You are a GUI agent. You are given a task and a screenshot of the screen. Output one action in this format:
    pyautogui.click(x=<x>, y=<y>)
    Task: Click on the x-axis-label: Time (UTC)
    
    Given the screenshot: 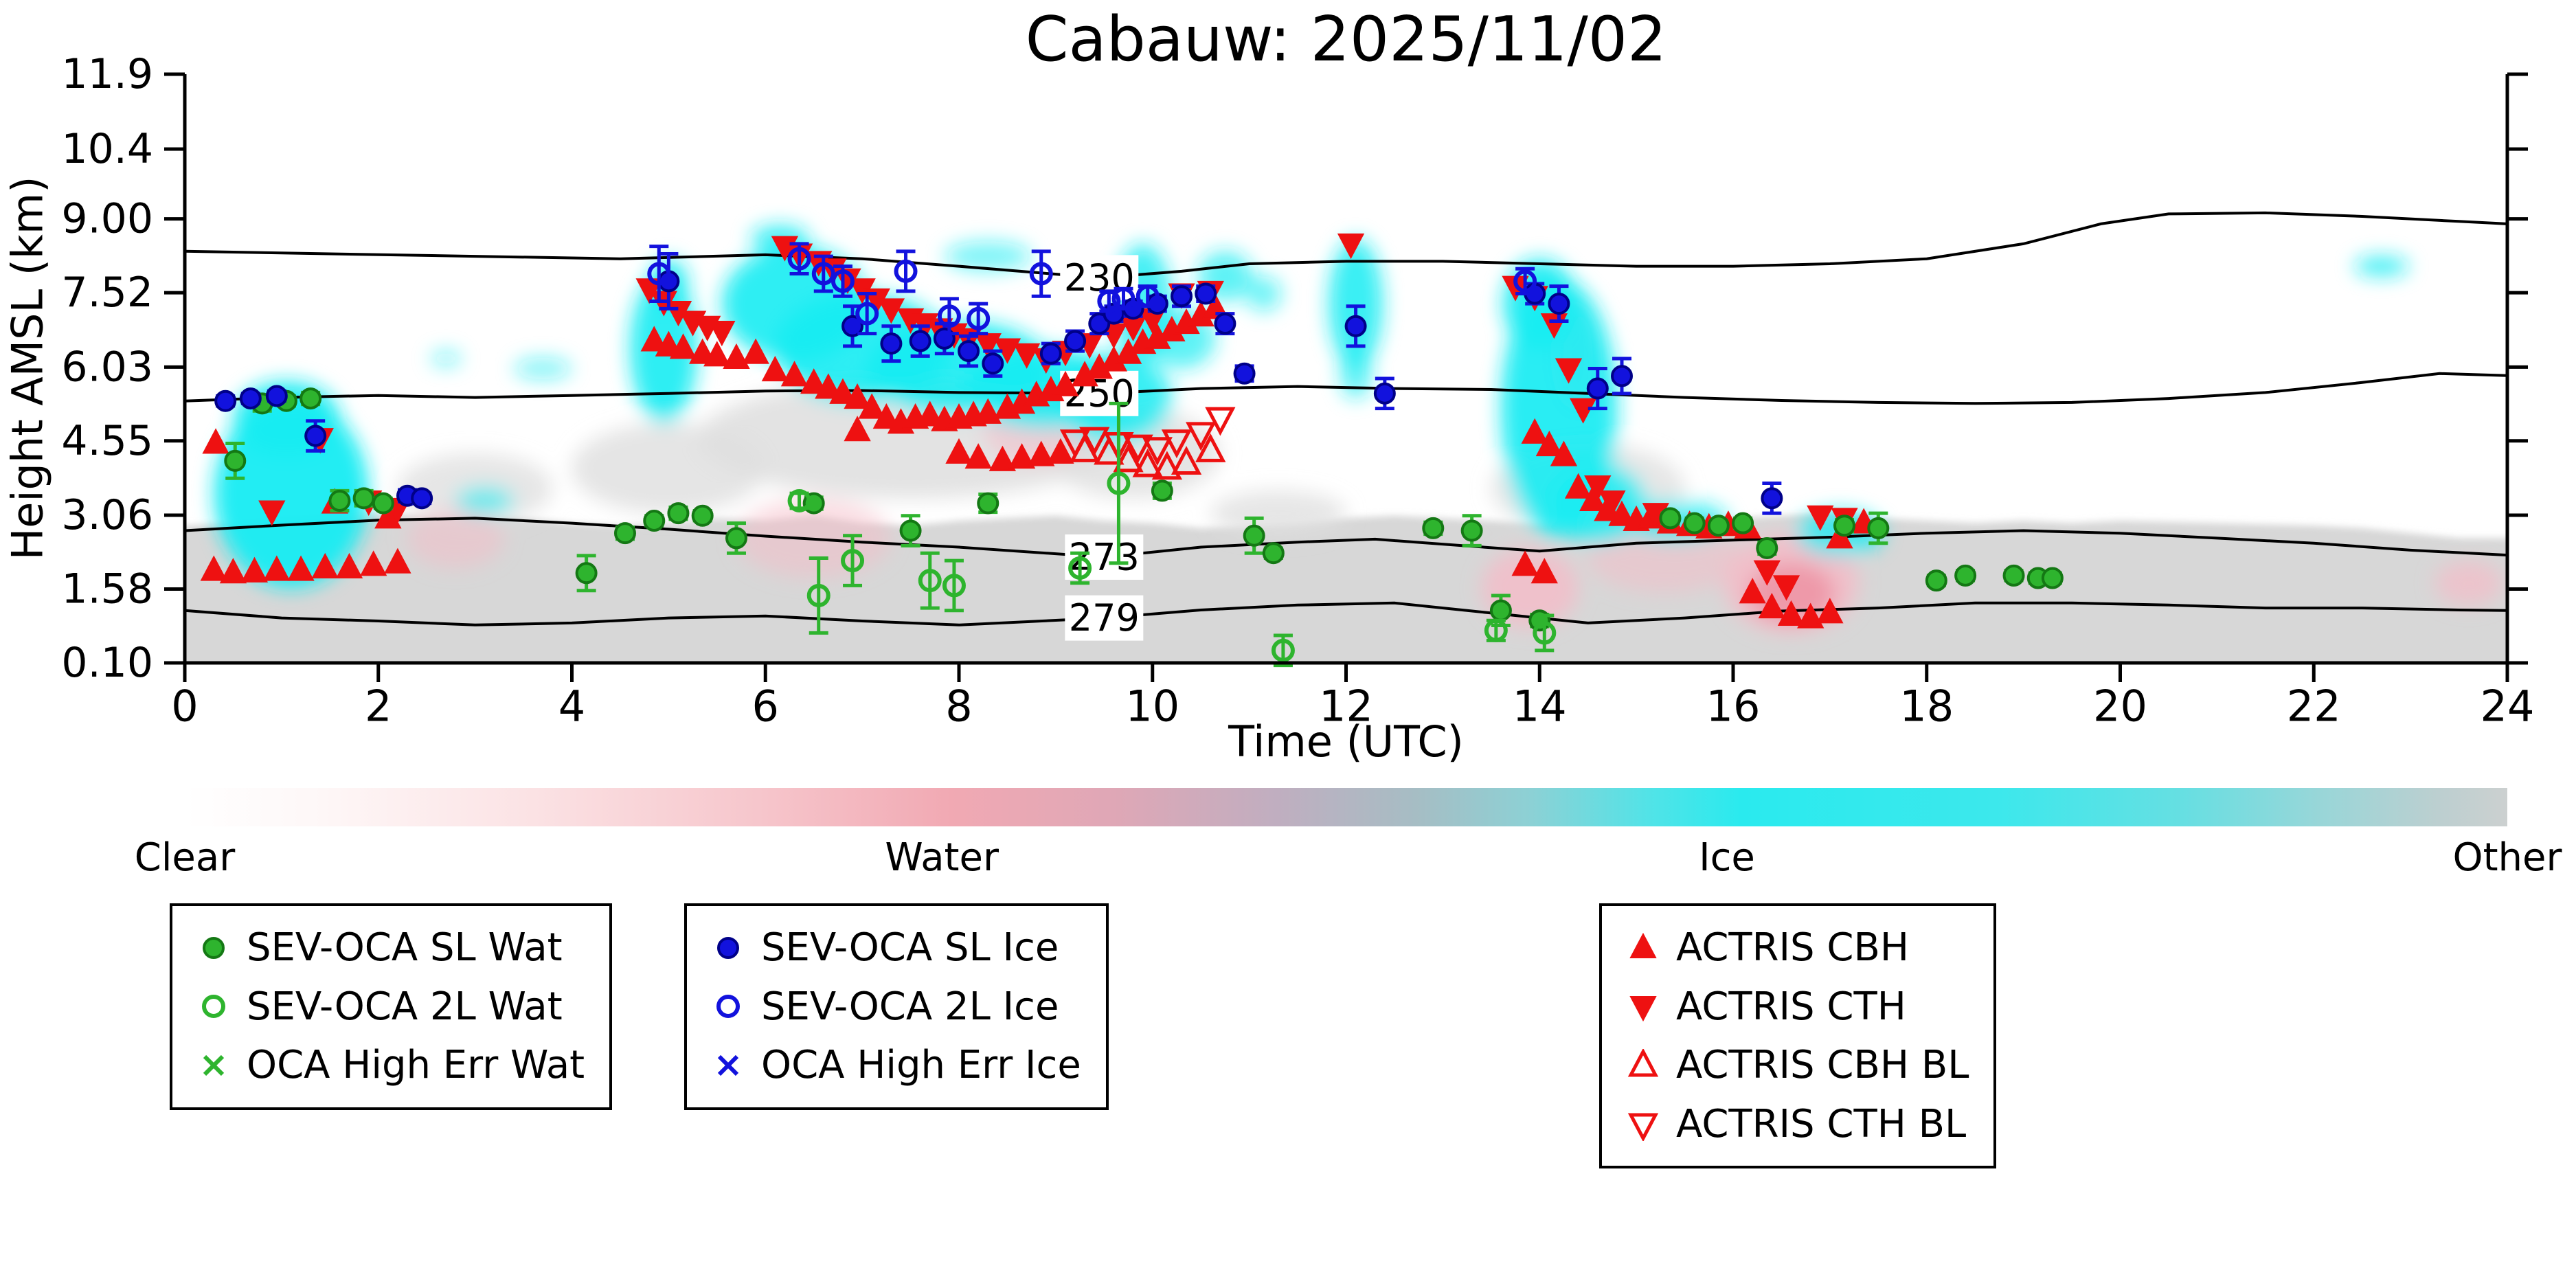 What is the action you would take?
    pyautogui.click(x=1346, y=741)
    